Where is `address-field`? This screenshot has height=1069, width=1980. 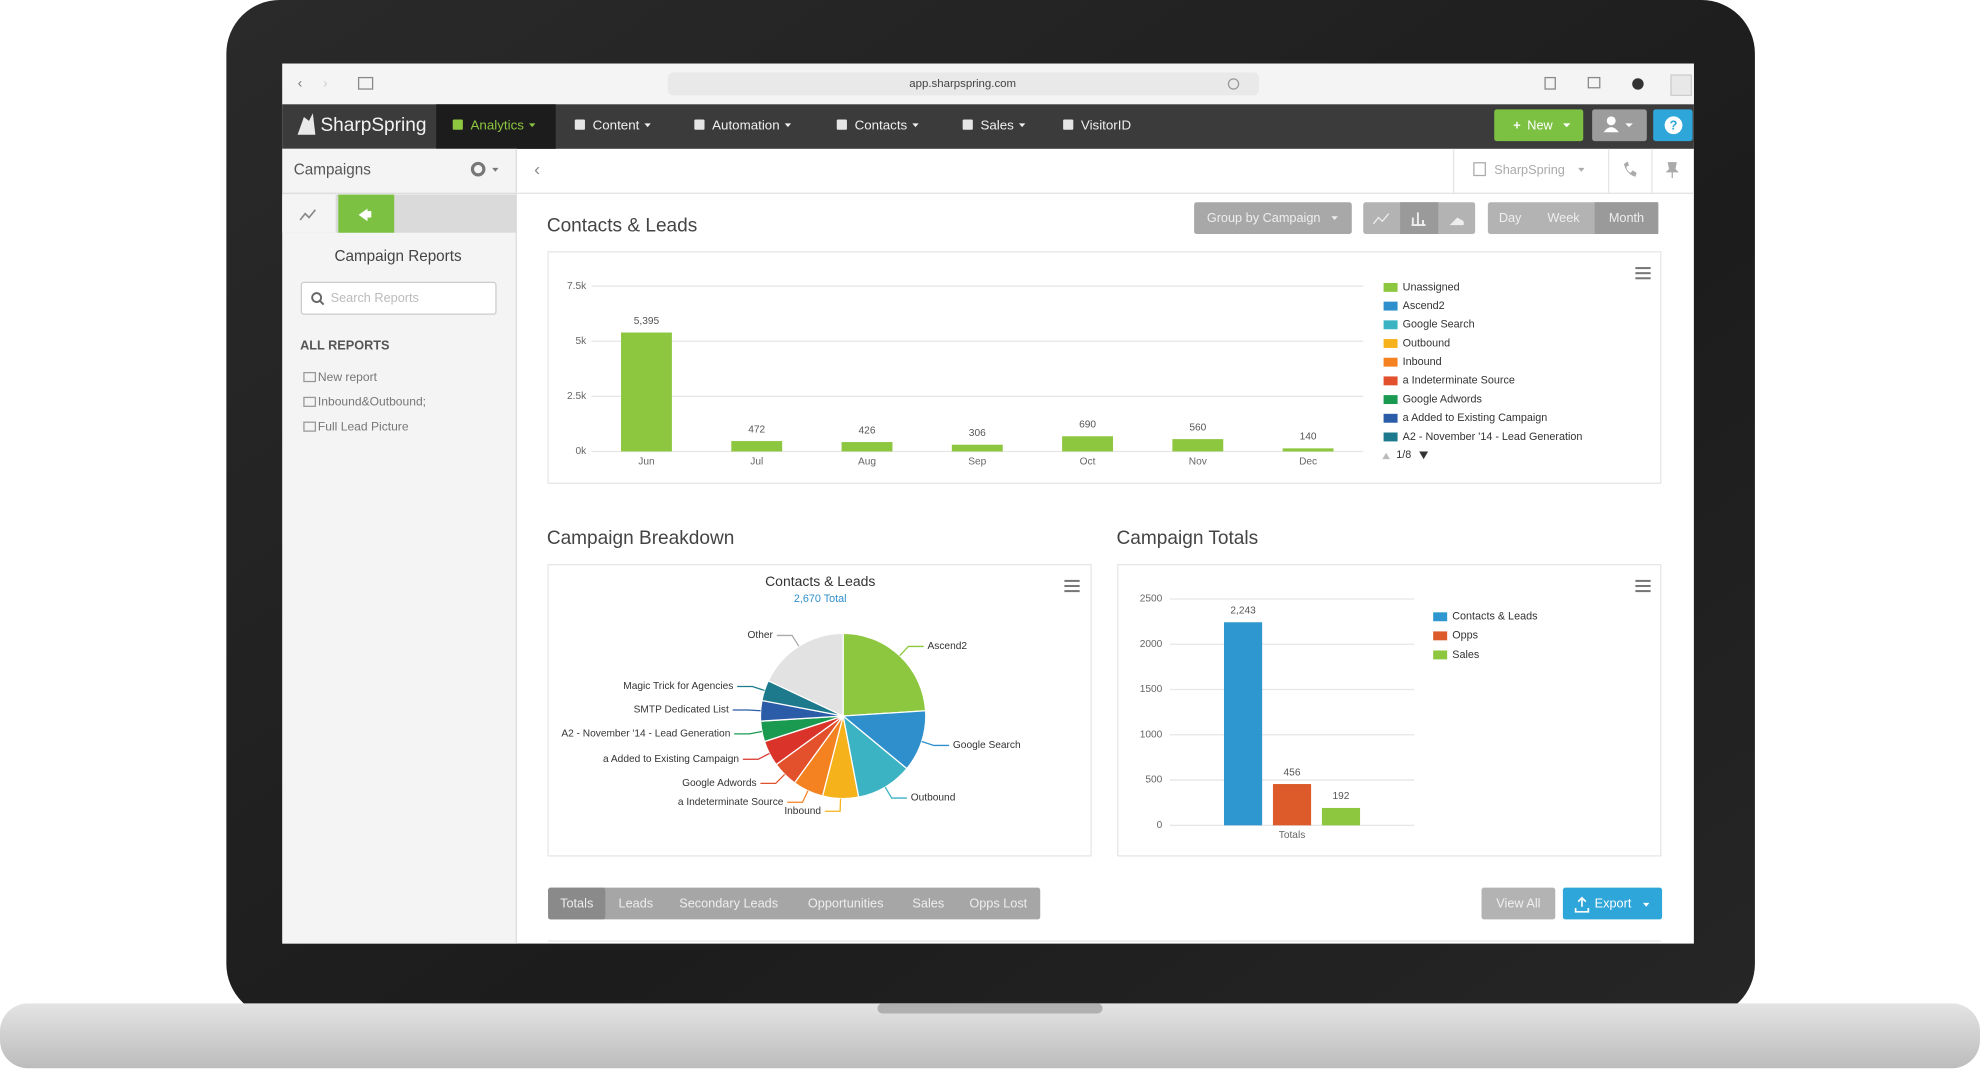
address-field is located at coordinates (963, 84).